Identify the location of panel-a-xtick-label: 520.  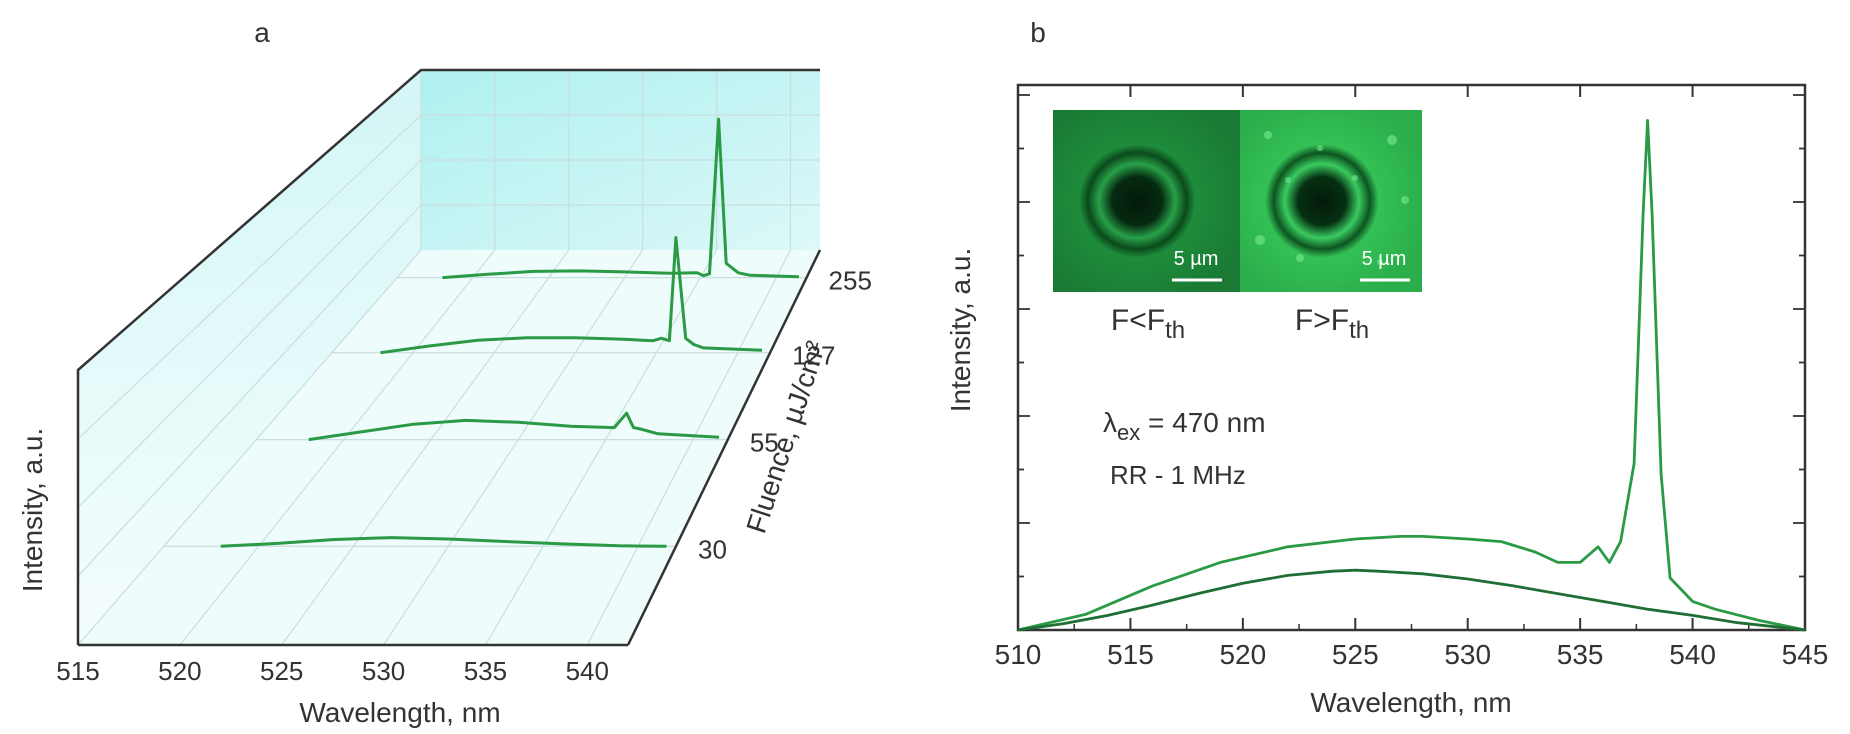
(179, 671).